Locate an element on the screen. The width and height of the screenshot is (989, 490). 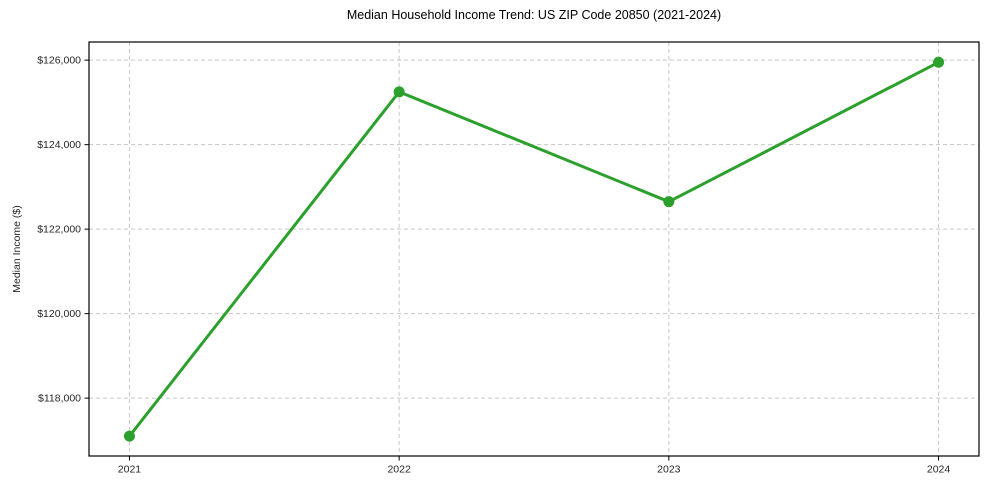
y-tick-label: $126,000 is located at coordinates (59, 61).